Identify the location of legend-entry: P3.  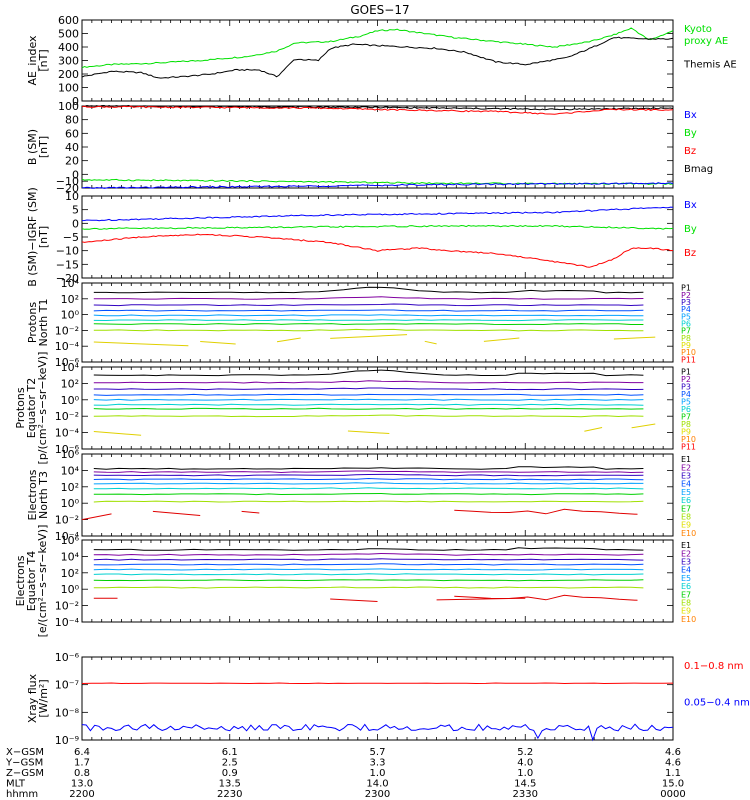
(686, 387).